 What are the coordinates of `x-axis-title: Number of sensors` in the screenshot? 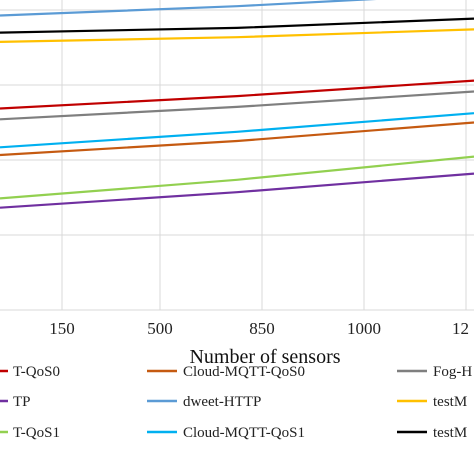 It's located at (264, 357).